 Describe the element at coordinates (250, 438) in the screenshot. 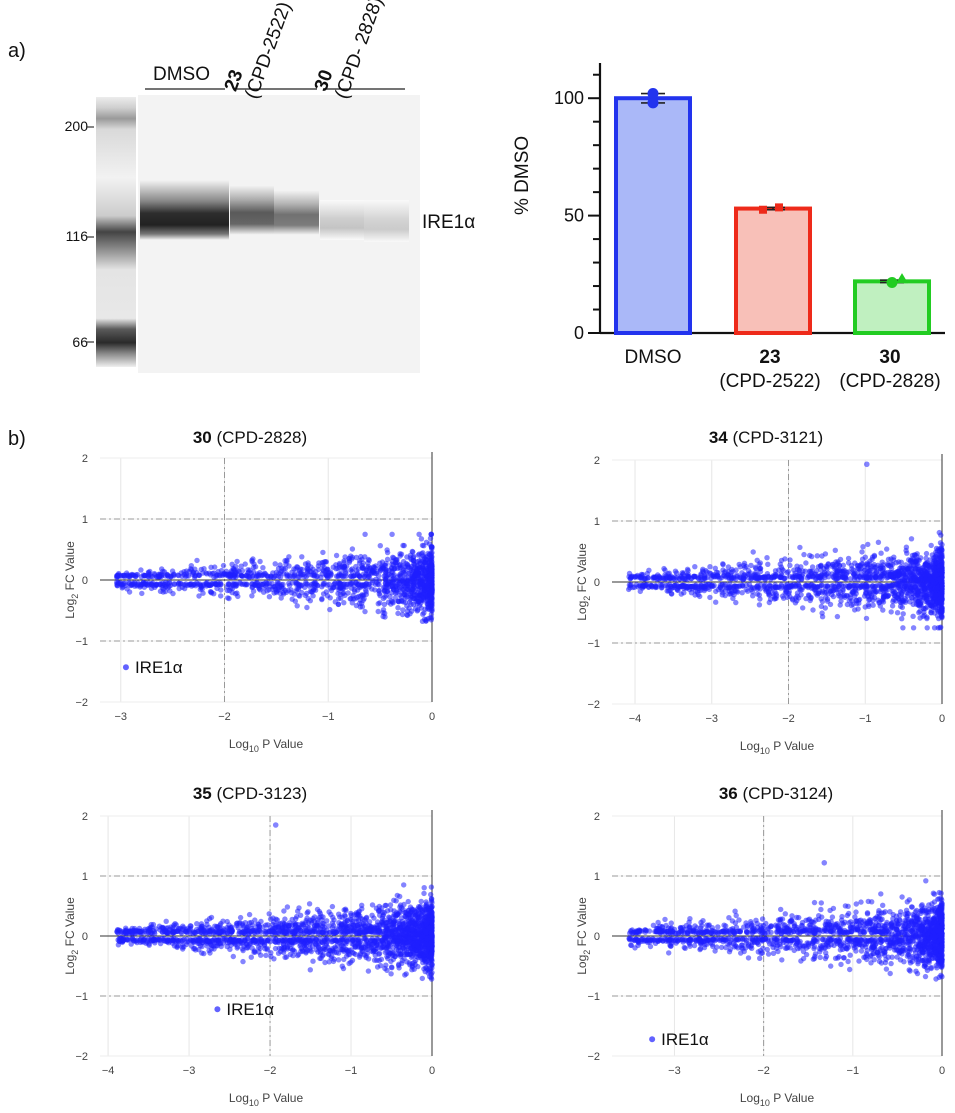

I see `volcano-title-30: 30 (CPD-2828)` at that location.